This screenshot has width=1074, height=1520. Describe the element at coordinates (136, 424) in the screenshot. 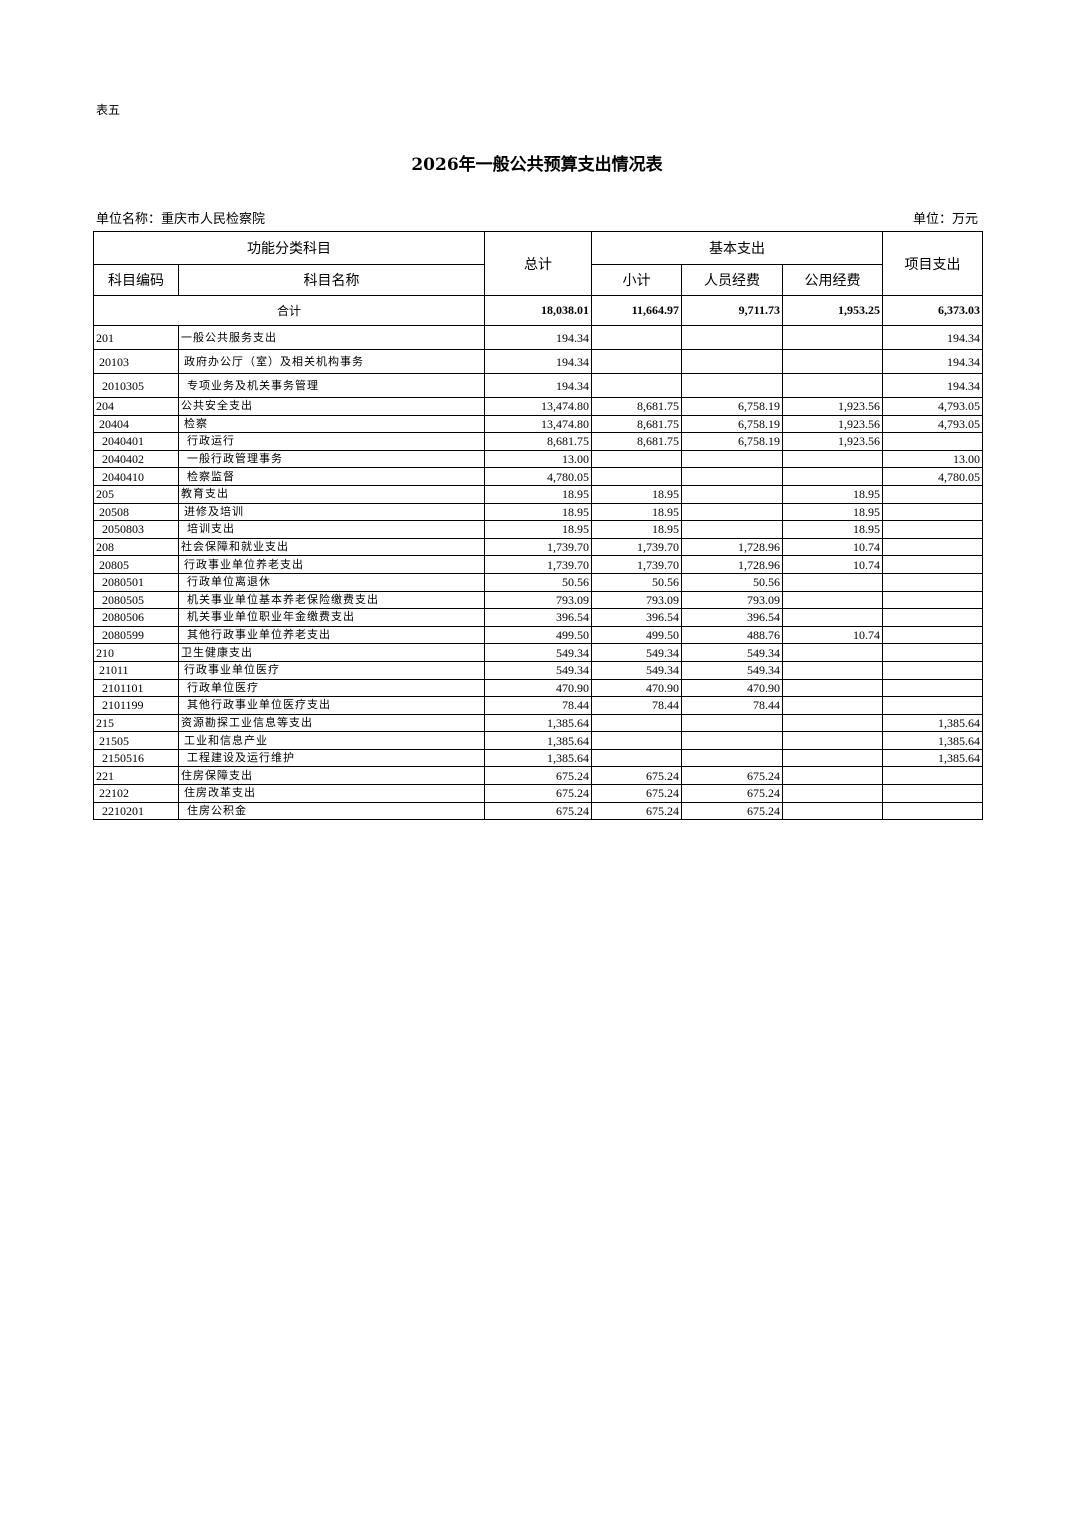

I see `cell-code: 20404` at that location.